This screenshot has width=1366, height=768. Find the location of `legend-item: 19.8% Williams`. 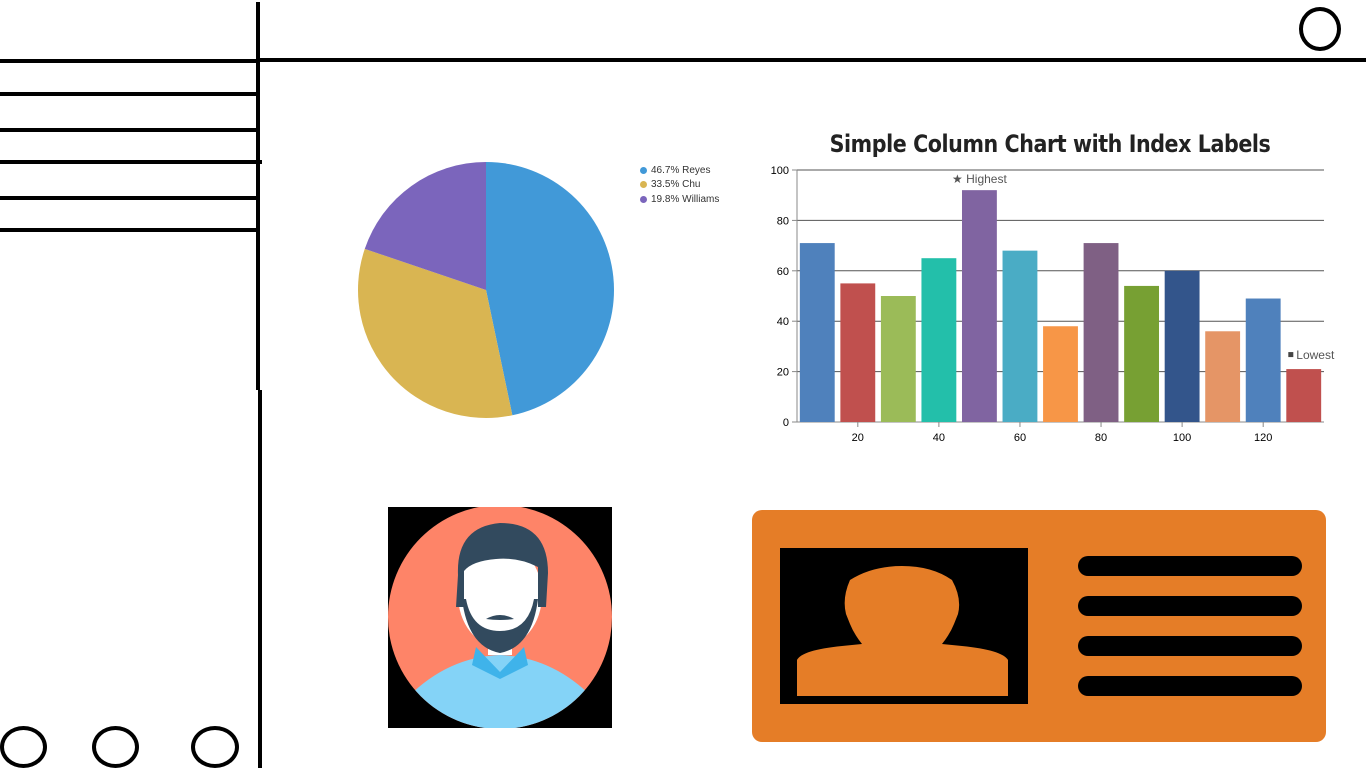

legend-item: 19.8% Williams is located at coordinates (679, 199).